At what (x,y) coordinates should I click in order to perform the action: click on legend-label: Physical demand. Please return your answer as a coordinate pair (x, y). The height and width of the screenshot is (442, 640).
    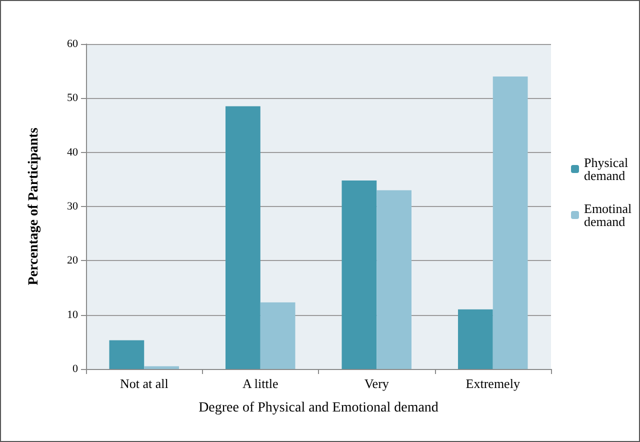
    Looking at the image, I should click on (608, 169).